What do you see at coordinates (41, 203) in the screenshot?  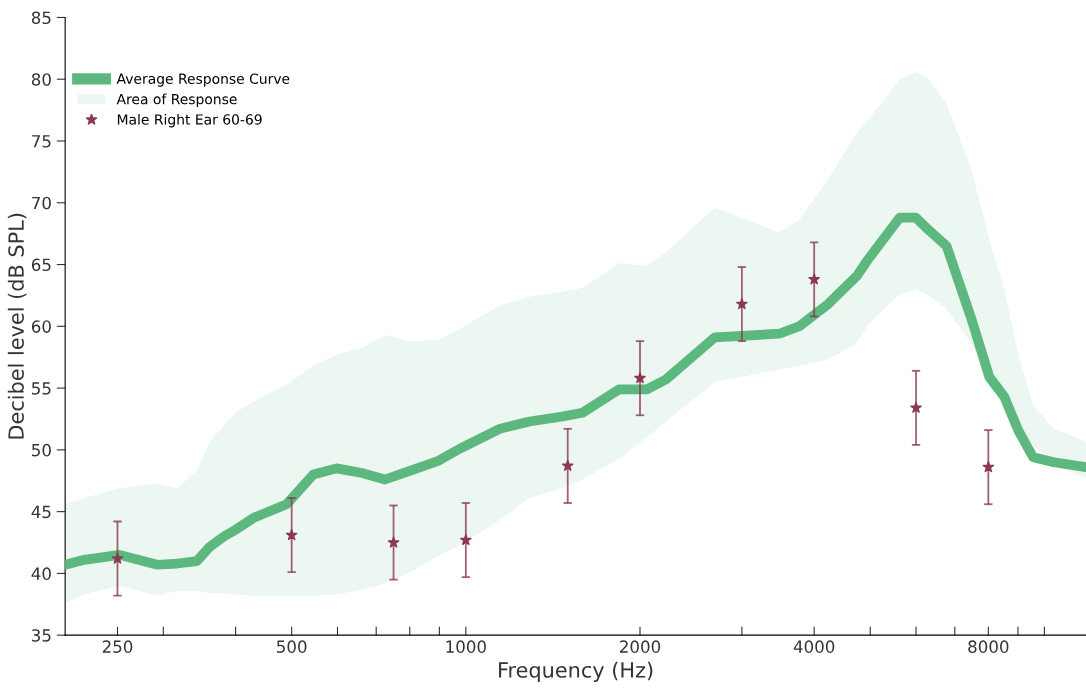 I see `y-tick-label: 70` at bounding box center [41, 203].